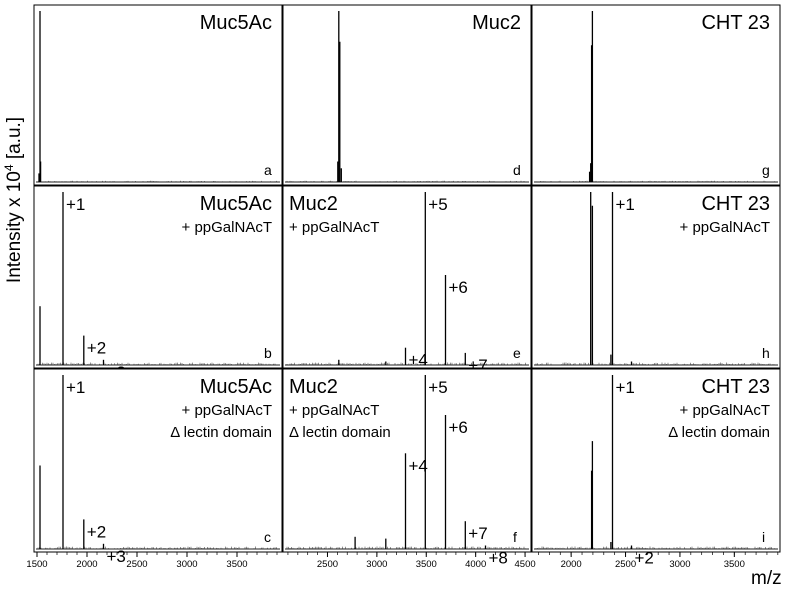 Image resolution: width=785 pixels, height=591 pixels. I want to click on x-axis-2: 2500 3000 3500 4000 4500, so click(411, 561).